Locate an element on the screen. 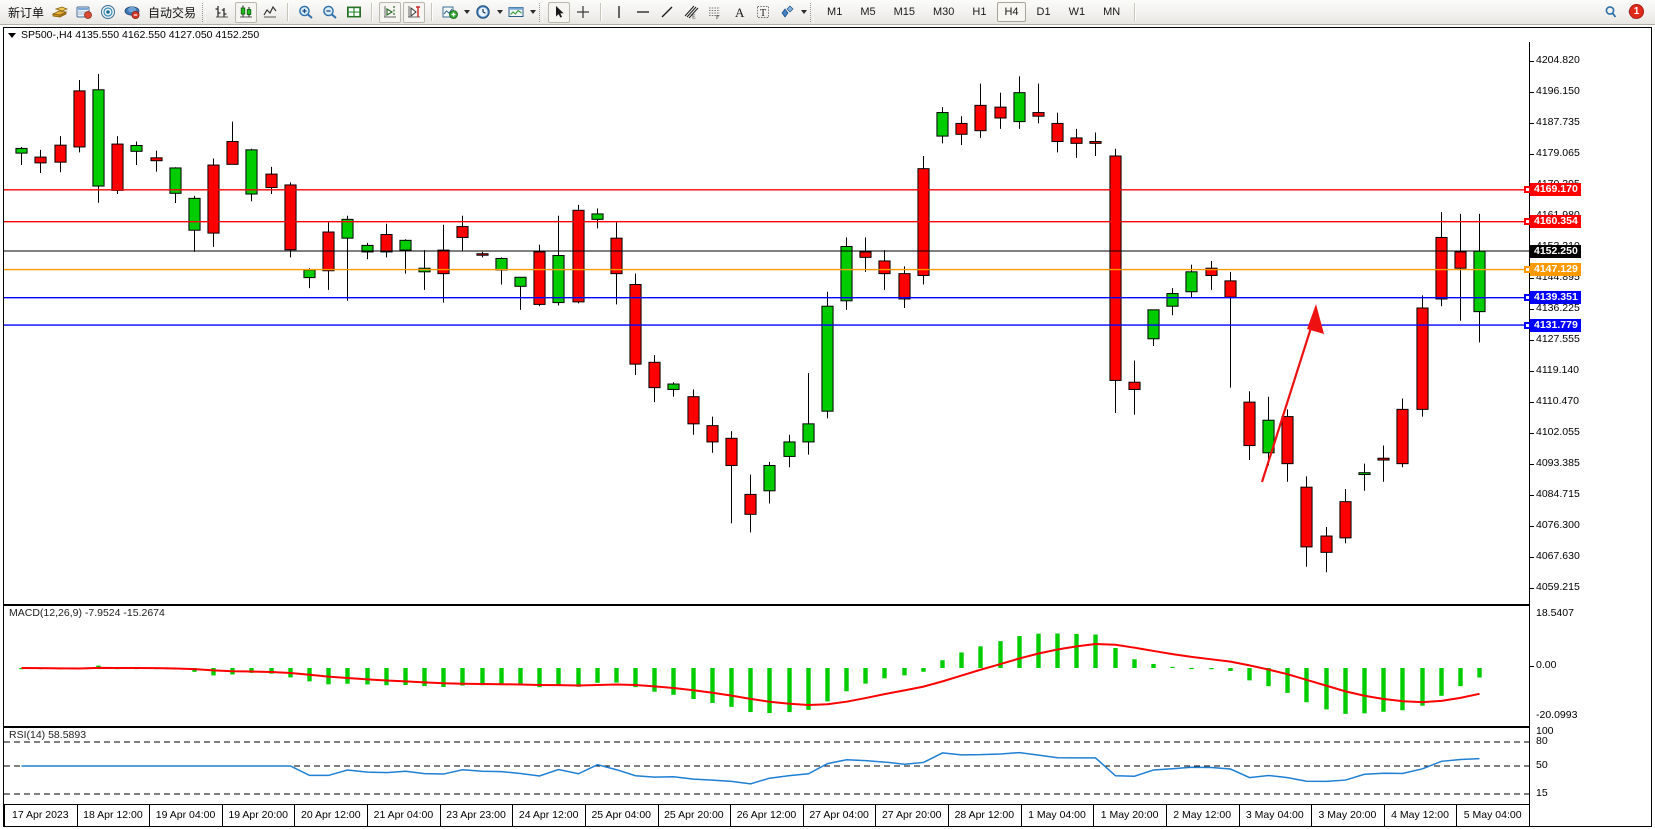  timeframe-d1: D1 is located at coordinates (1043, 12).